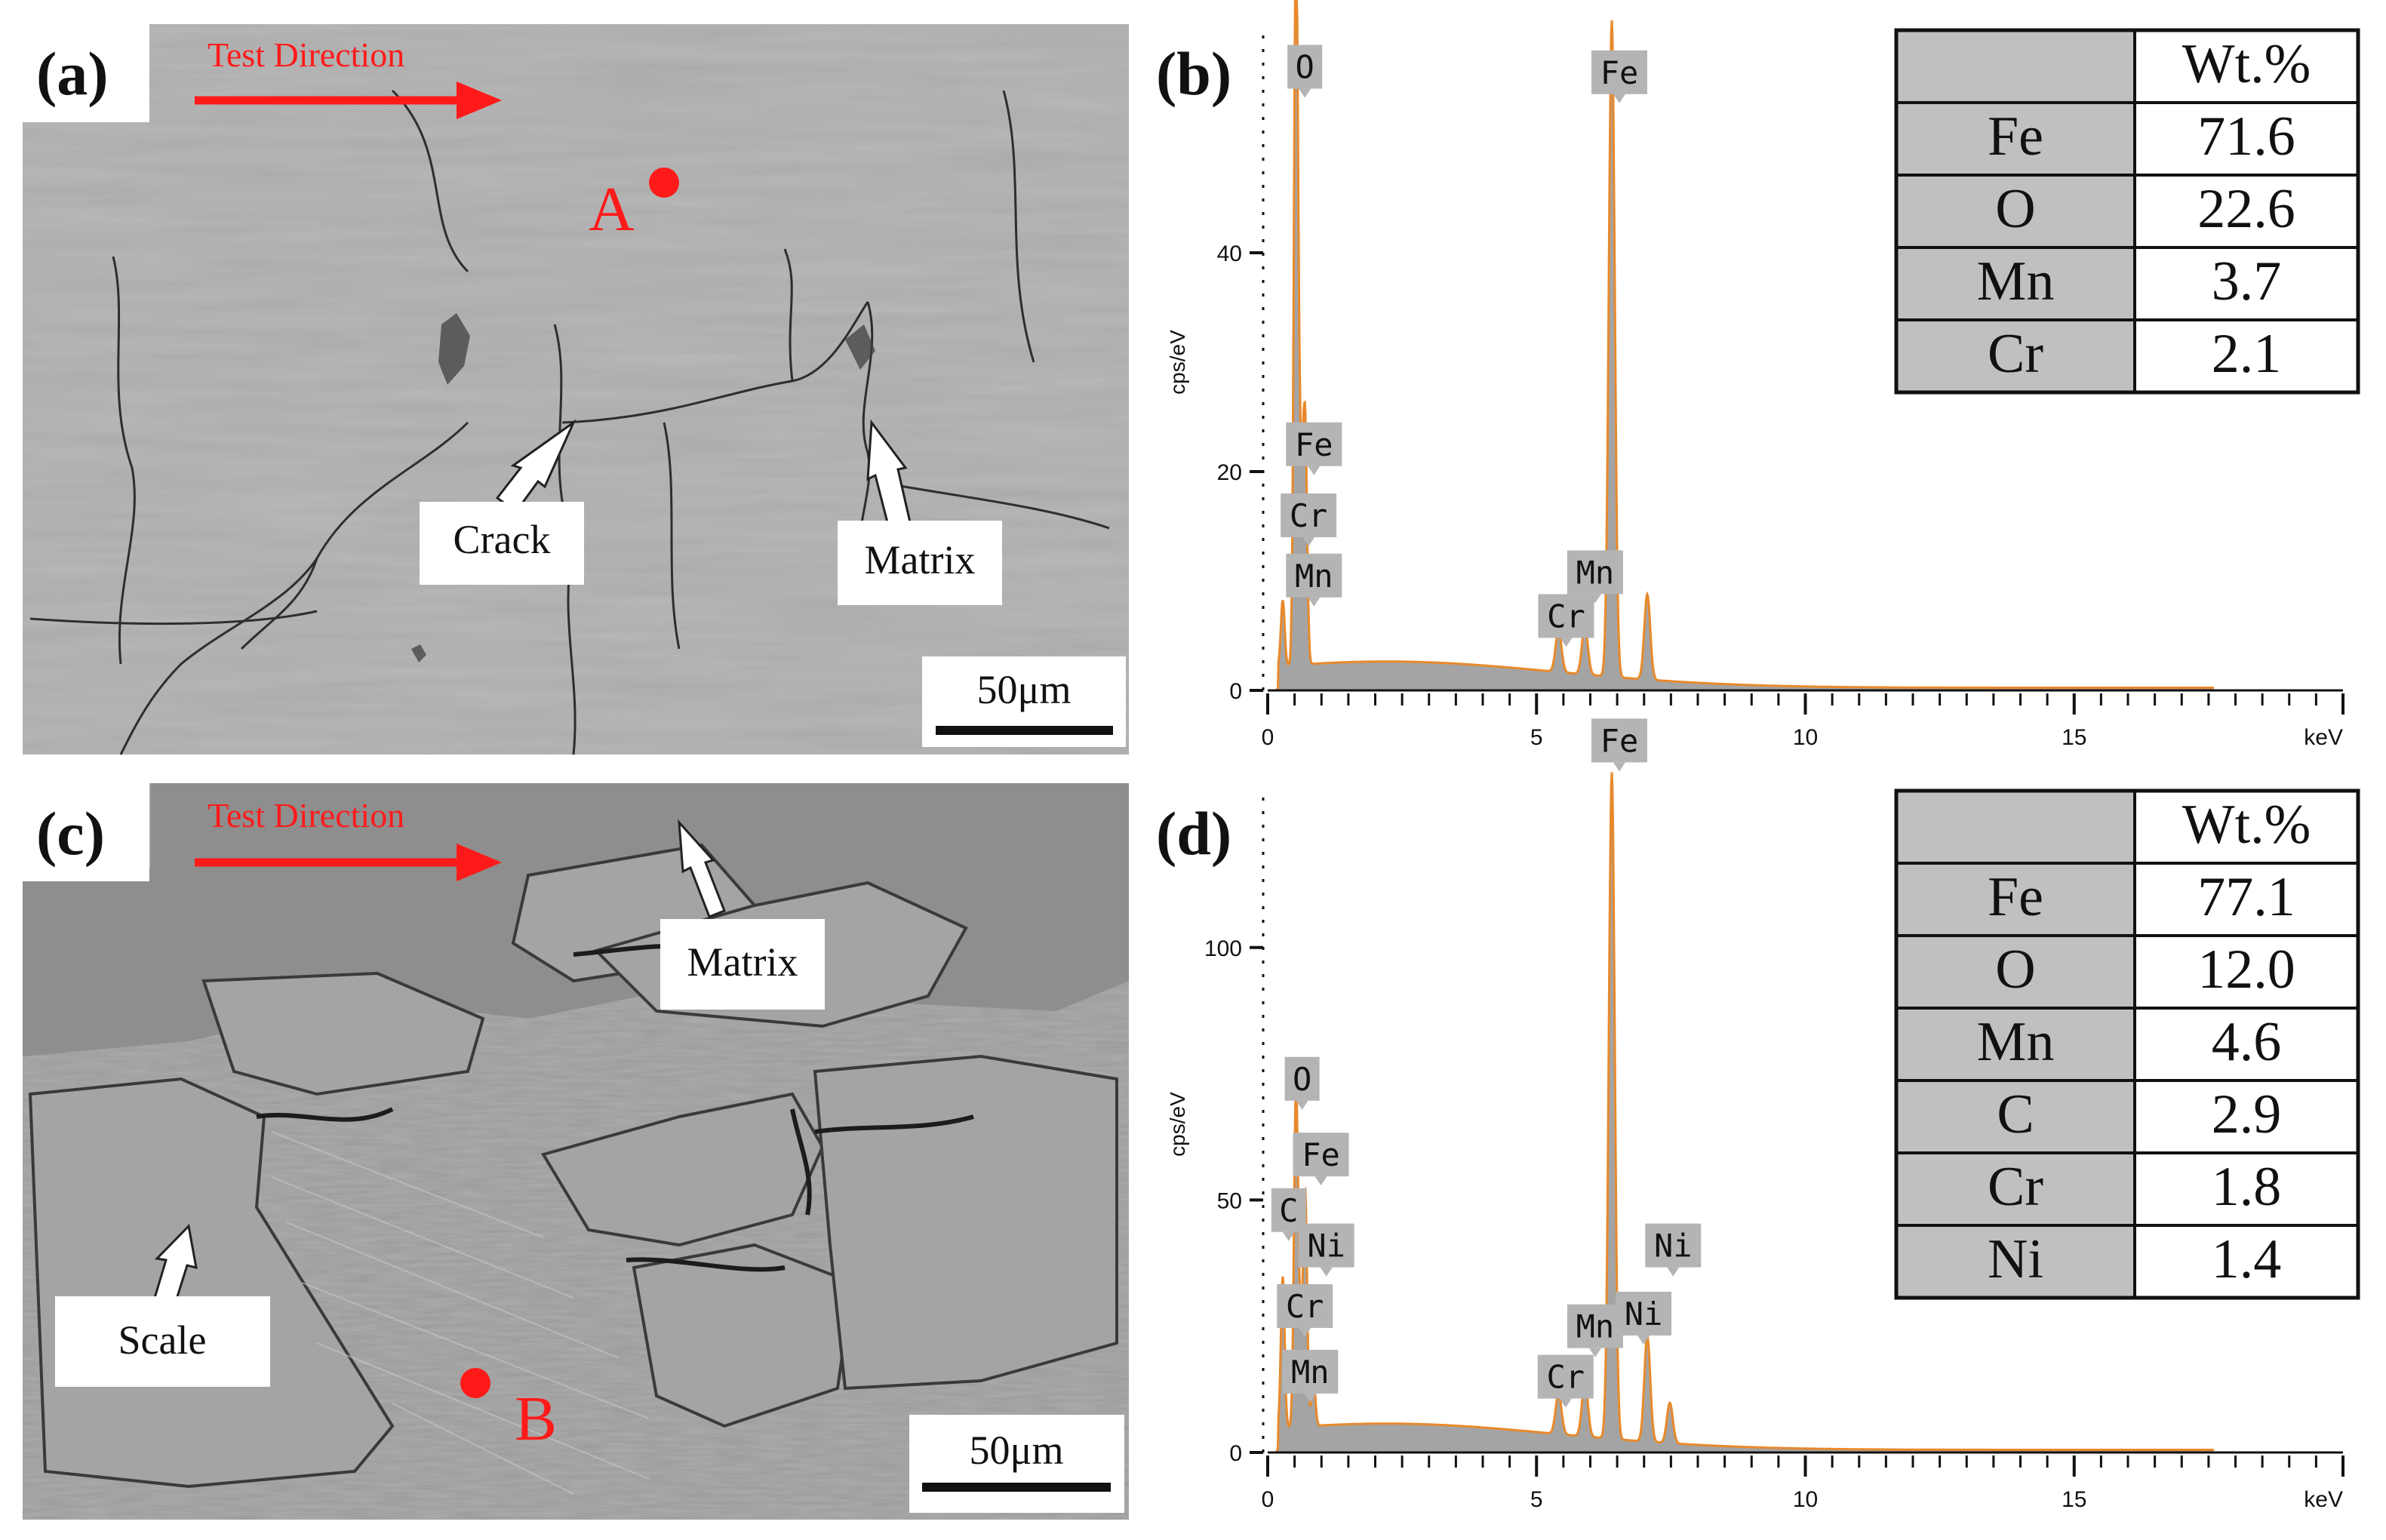 The height and width of the screenshot is (1540, 2386). Describe the element at coordinates (1223, 948) in the screenshot. I see `y-tick-label: 100` at that location.